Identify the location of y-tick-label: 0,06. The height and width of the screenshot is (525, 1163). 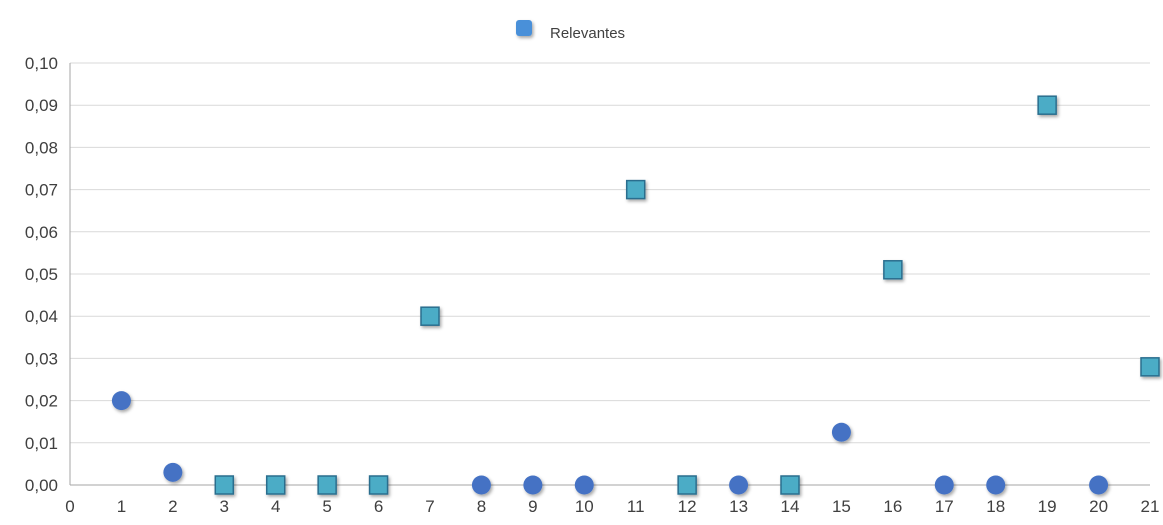
(41, 232).